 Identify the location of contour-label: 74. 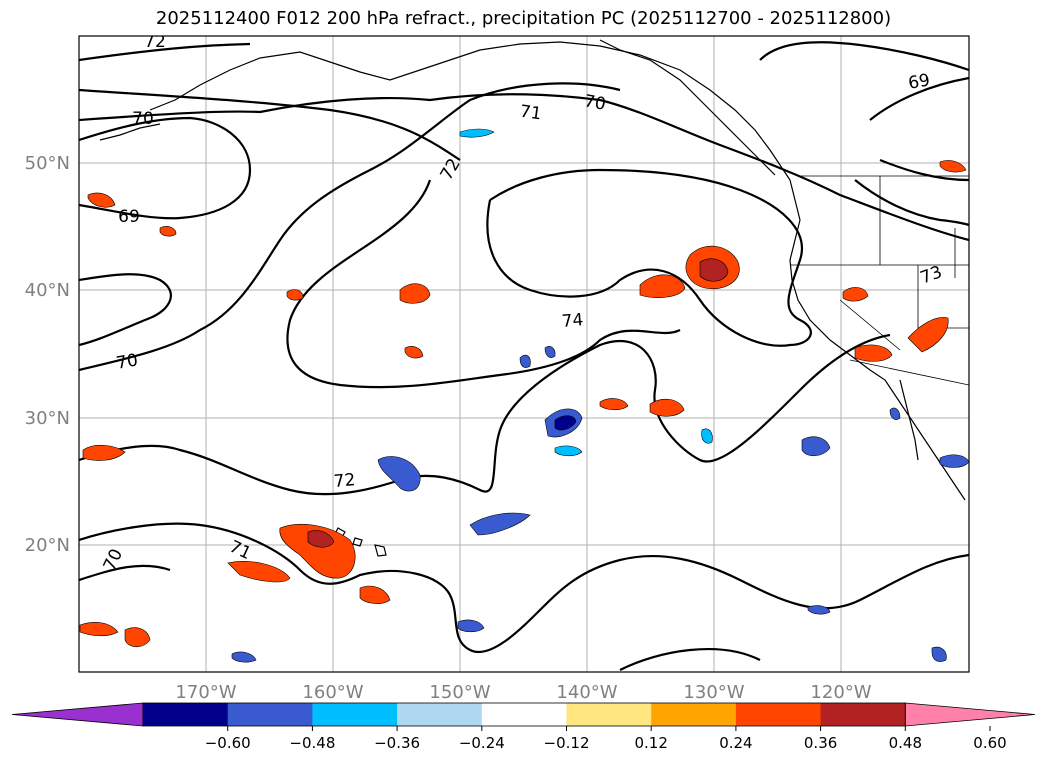
(572, 321).